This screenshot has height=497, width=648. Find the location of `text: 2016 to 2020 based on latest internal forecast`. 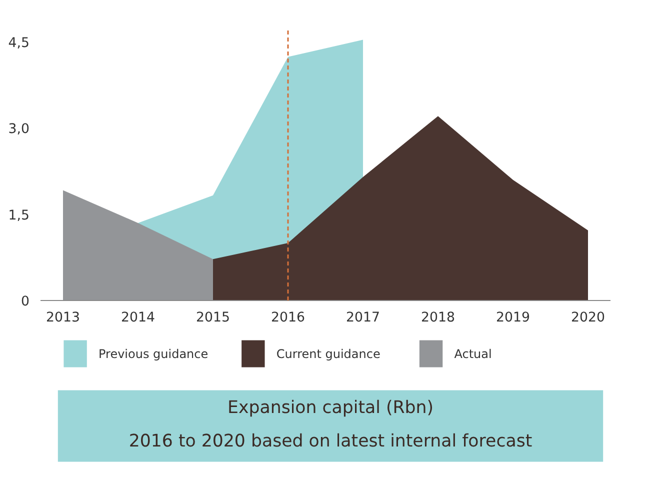

text: 2016 to 2020 based on latest internal forecast is located at coordinates (330, 442).